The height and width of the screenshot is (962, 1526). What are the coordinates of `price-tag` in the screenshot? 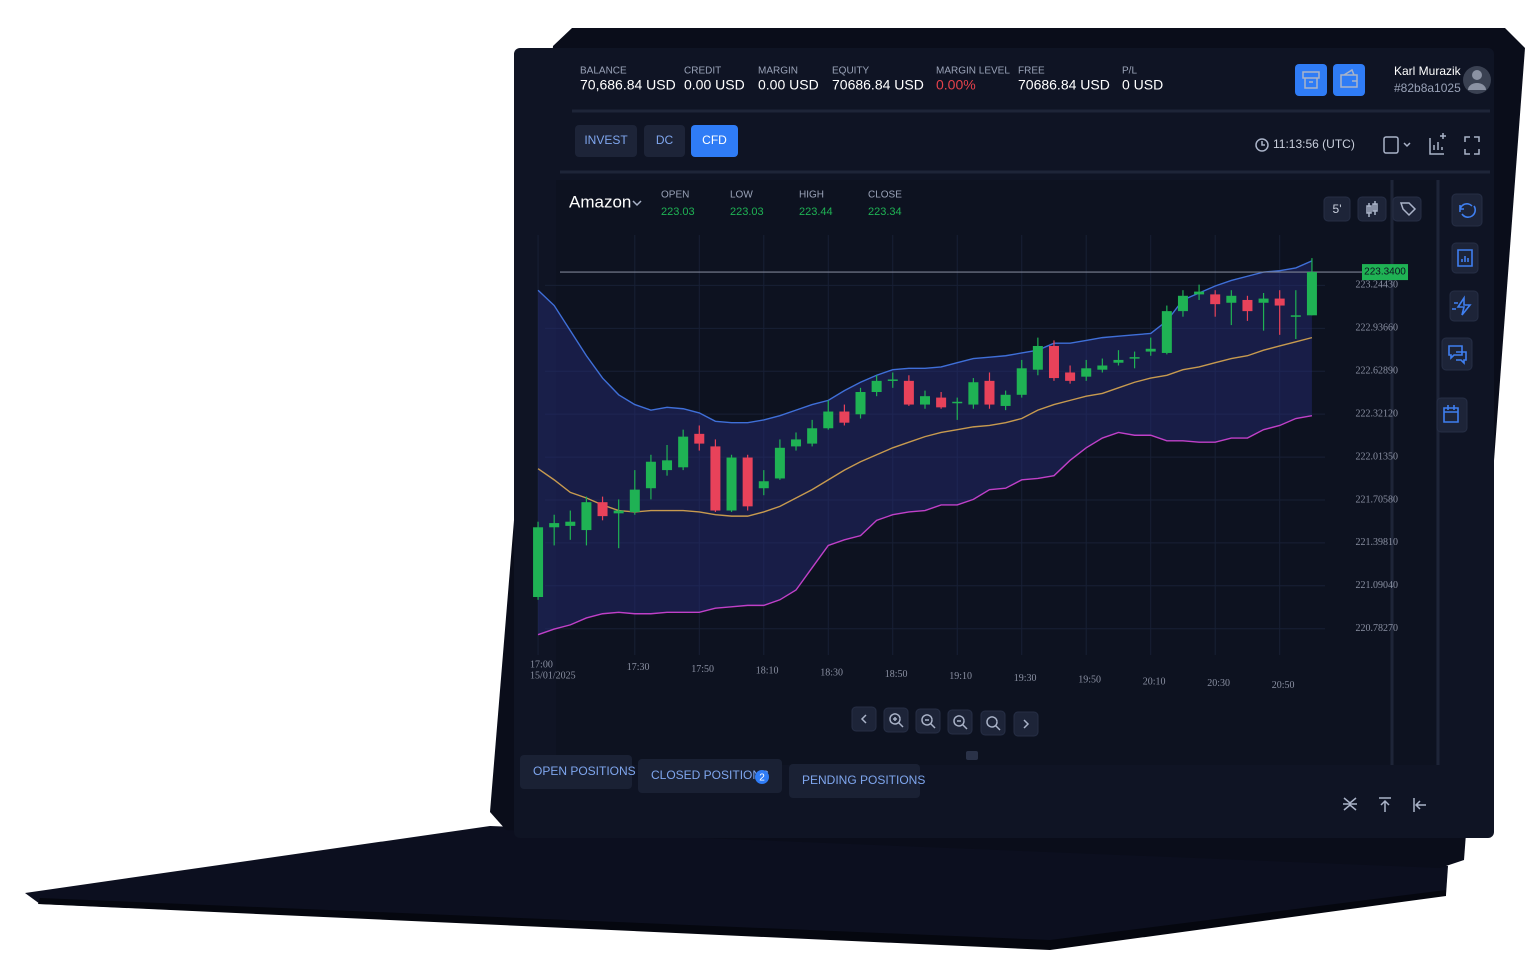 It's located at (1385, 272).